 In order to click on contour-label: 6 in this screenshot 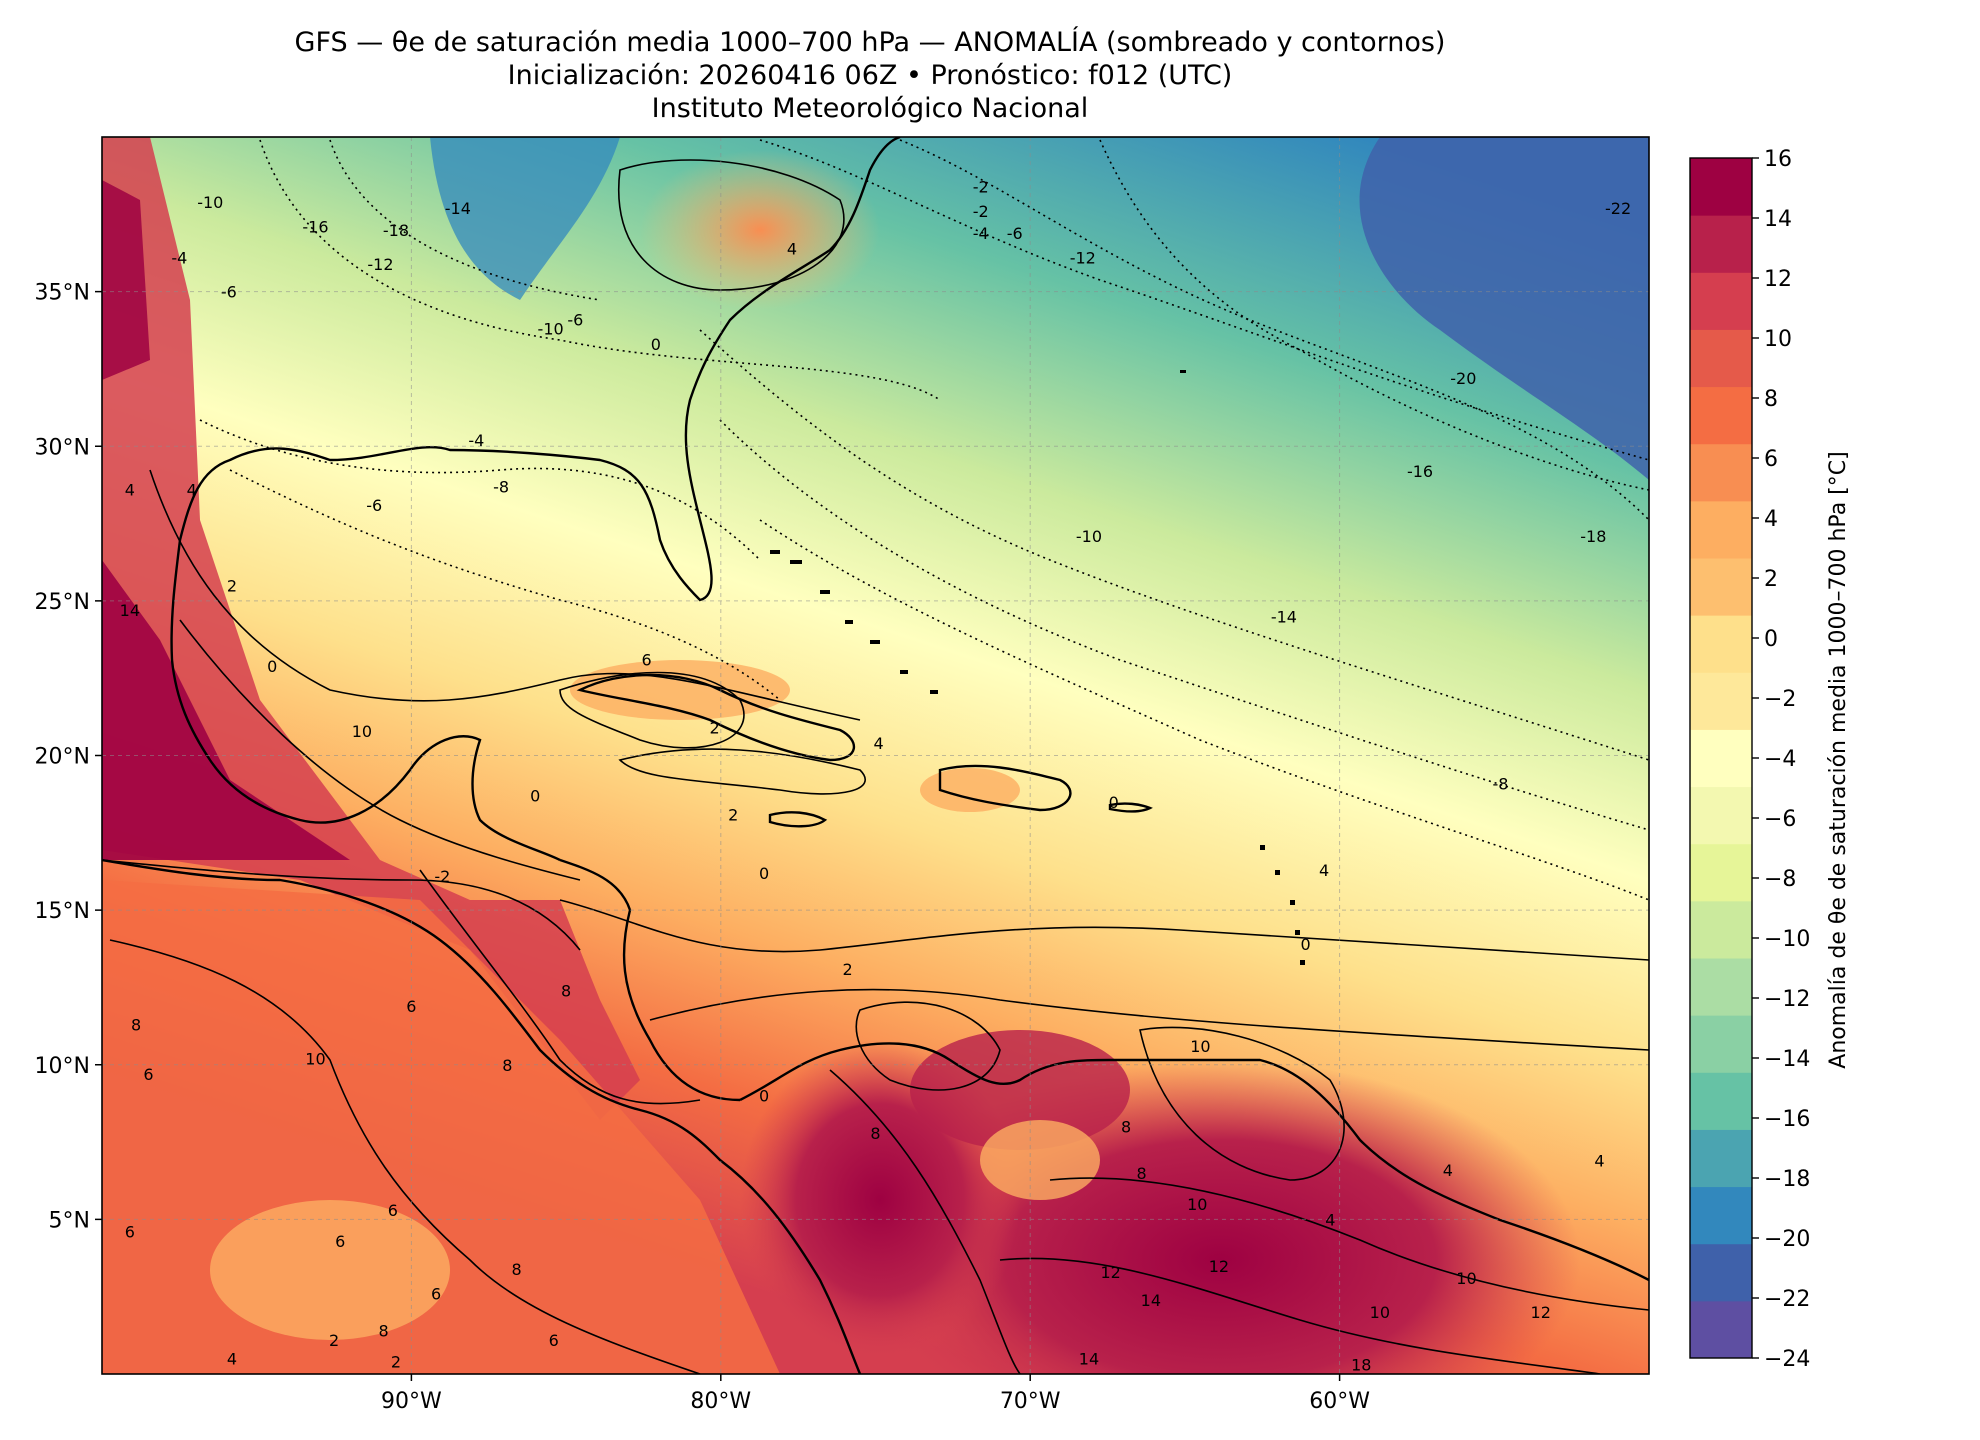, I will do `click(148, 1074)`.